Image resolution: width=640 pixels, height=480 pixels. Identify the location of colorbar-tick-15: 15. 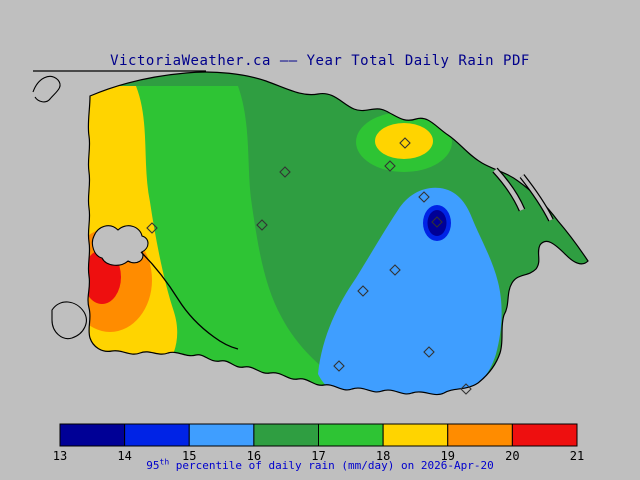
(189, 456).